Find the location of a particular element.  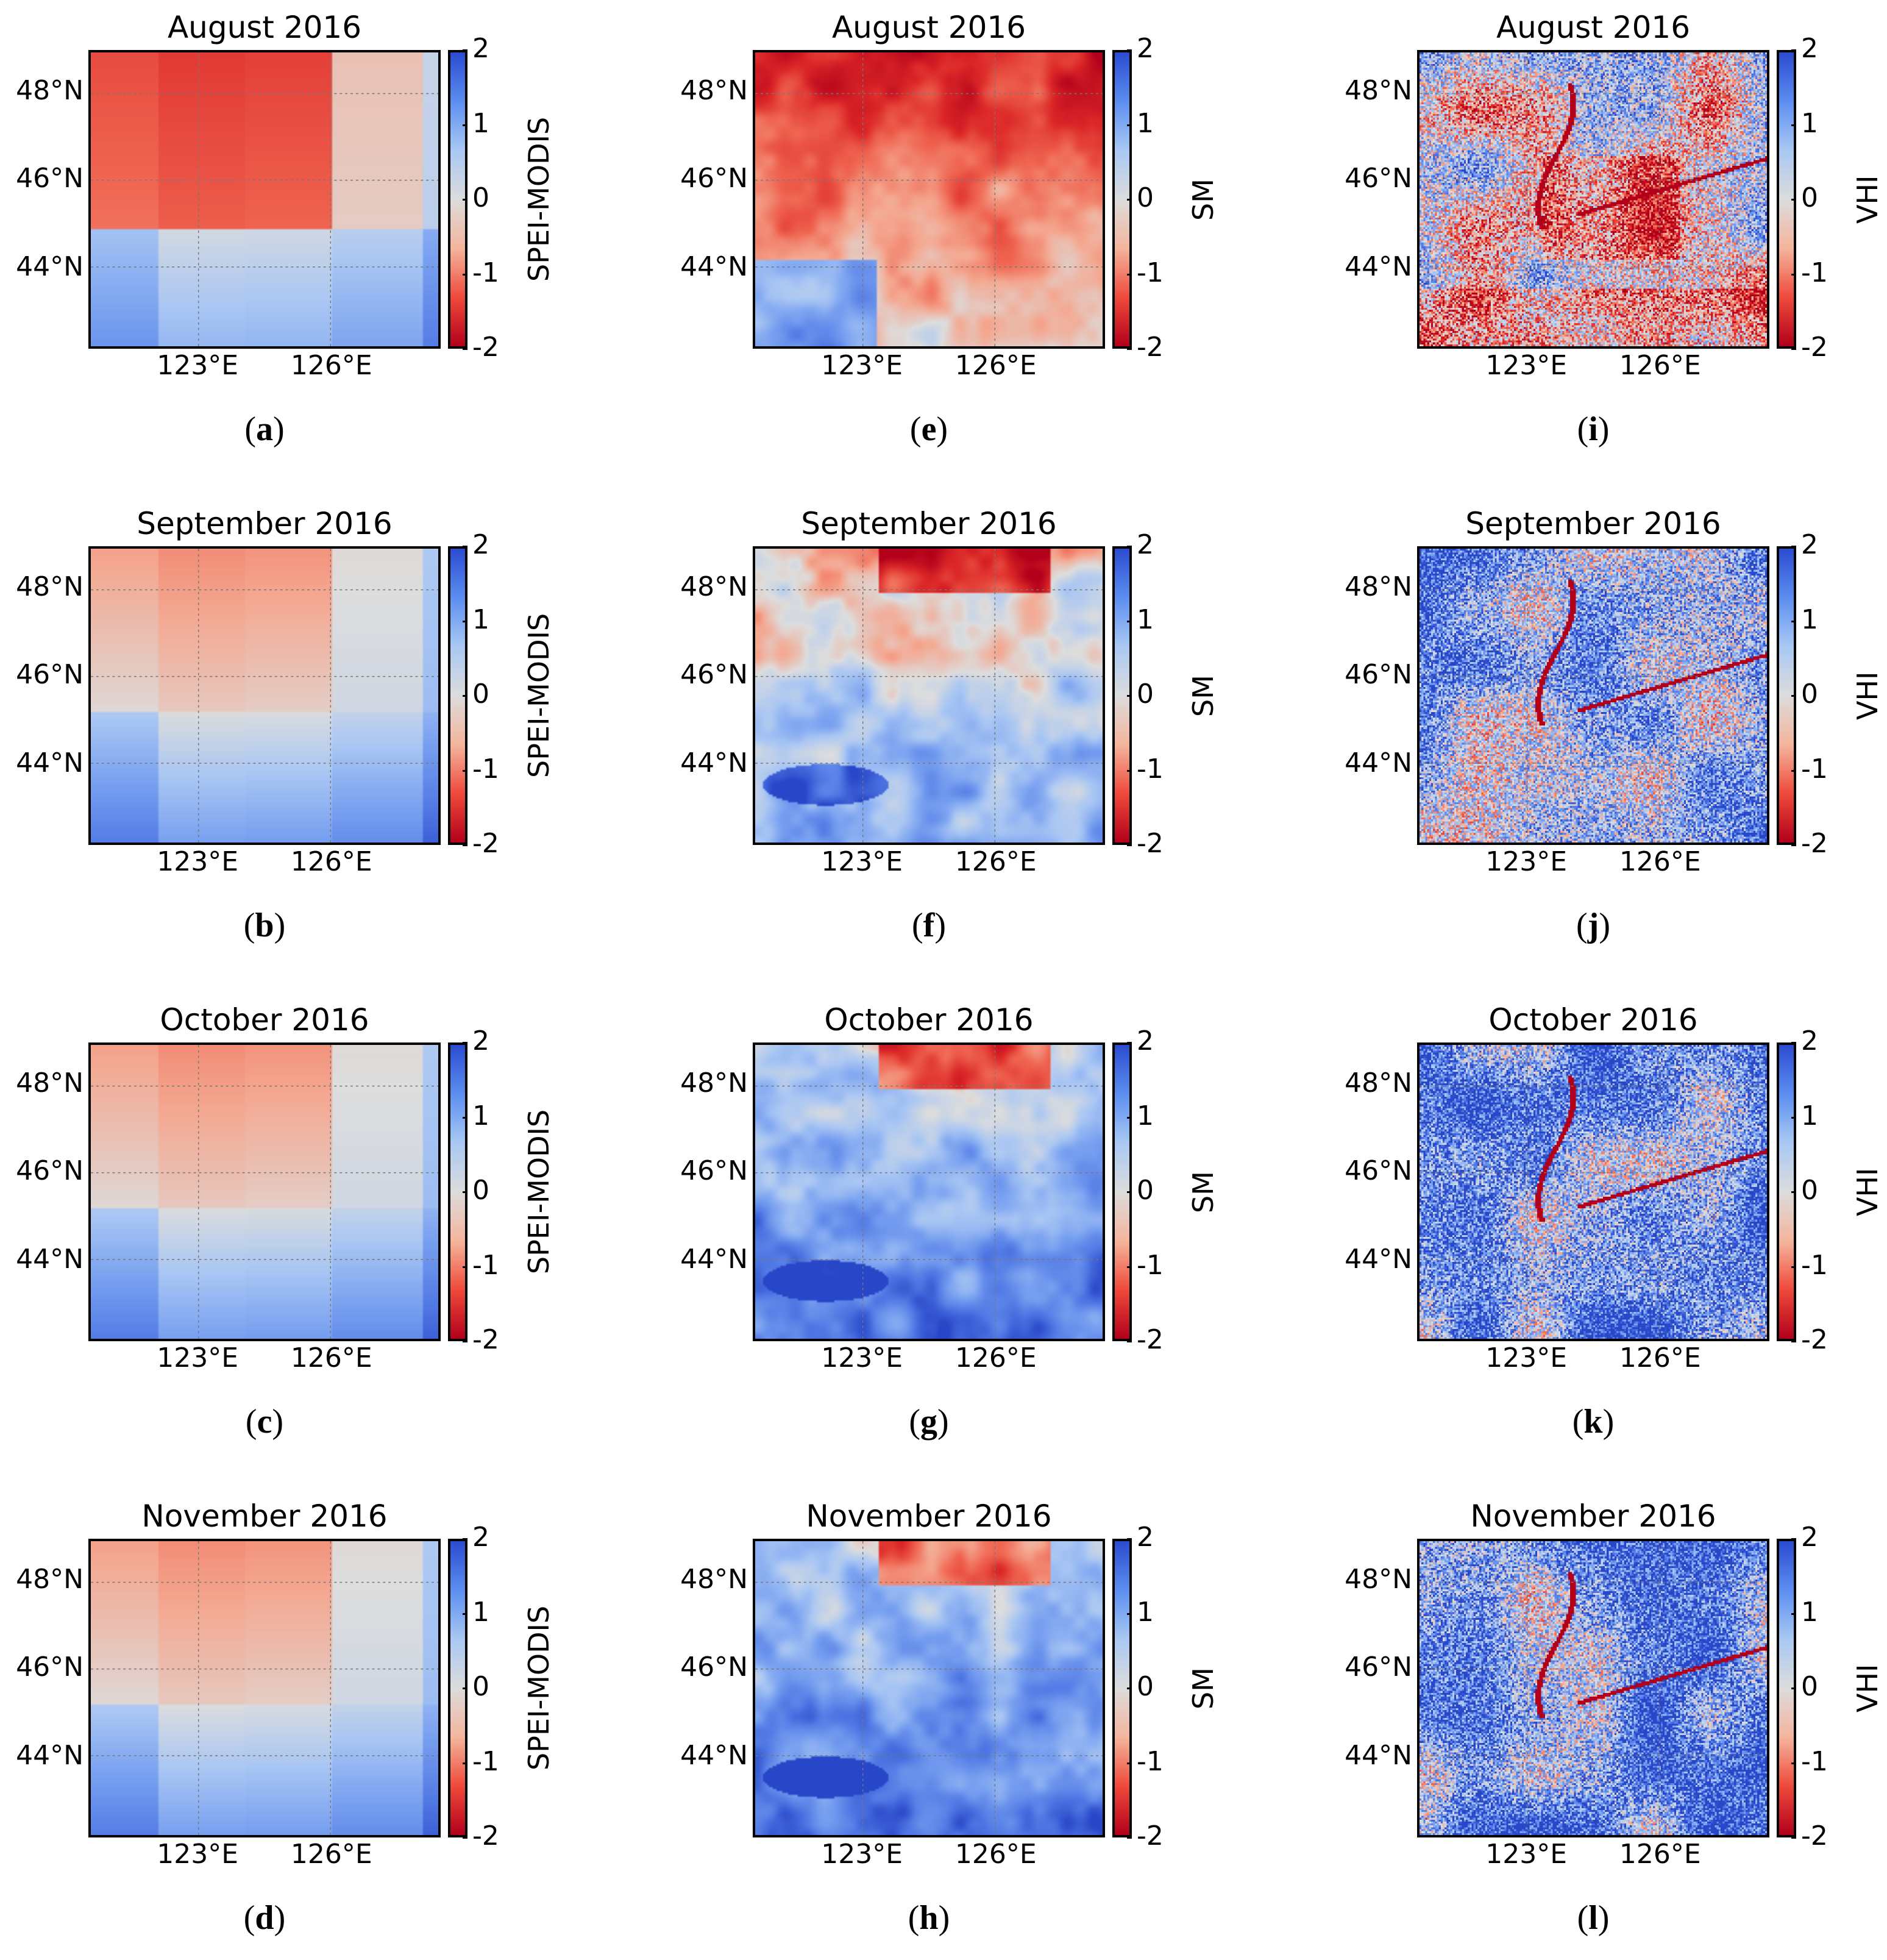

panel-title: November 2016 is located at coordinates (929, 1516).